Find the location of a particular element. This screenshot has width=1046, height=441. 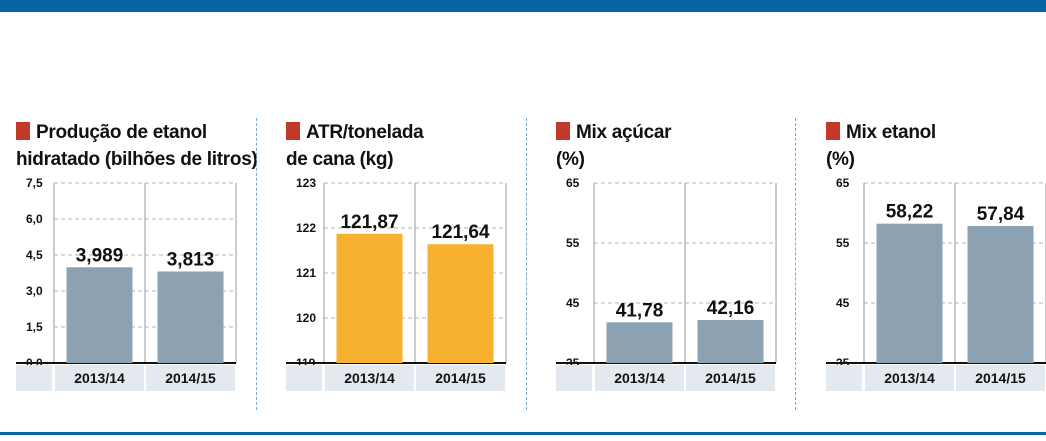

chart-title: ATR/tonelada de cana (kg) is located at coordinates (411, 146).